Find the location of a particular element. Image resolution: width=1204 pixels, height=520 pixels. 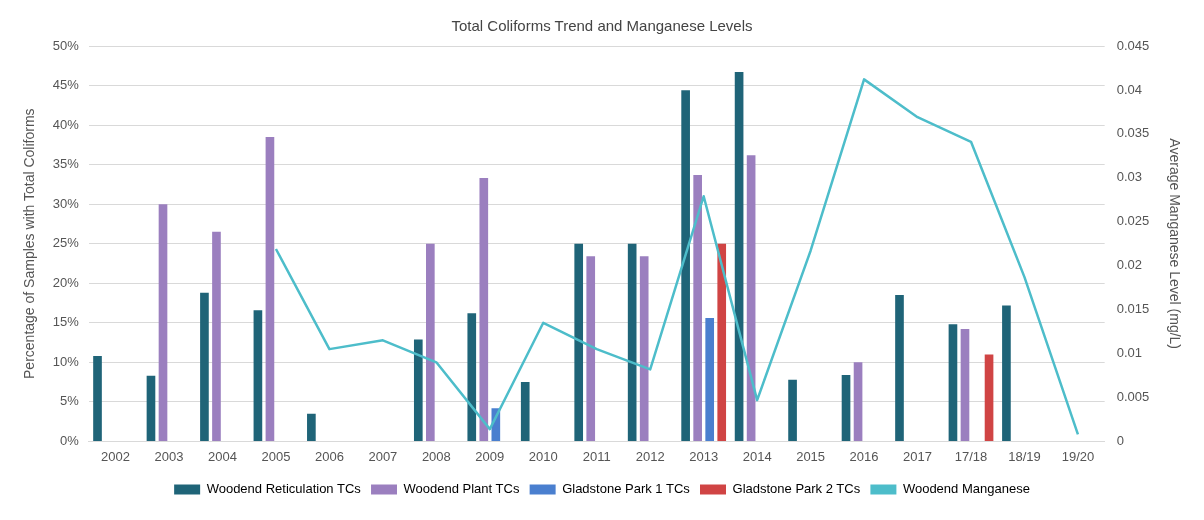

x-tick-label: 18/19 is located at coordinates (1024, 456).